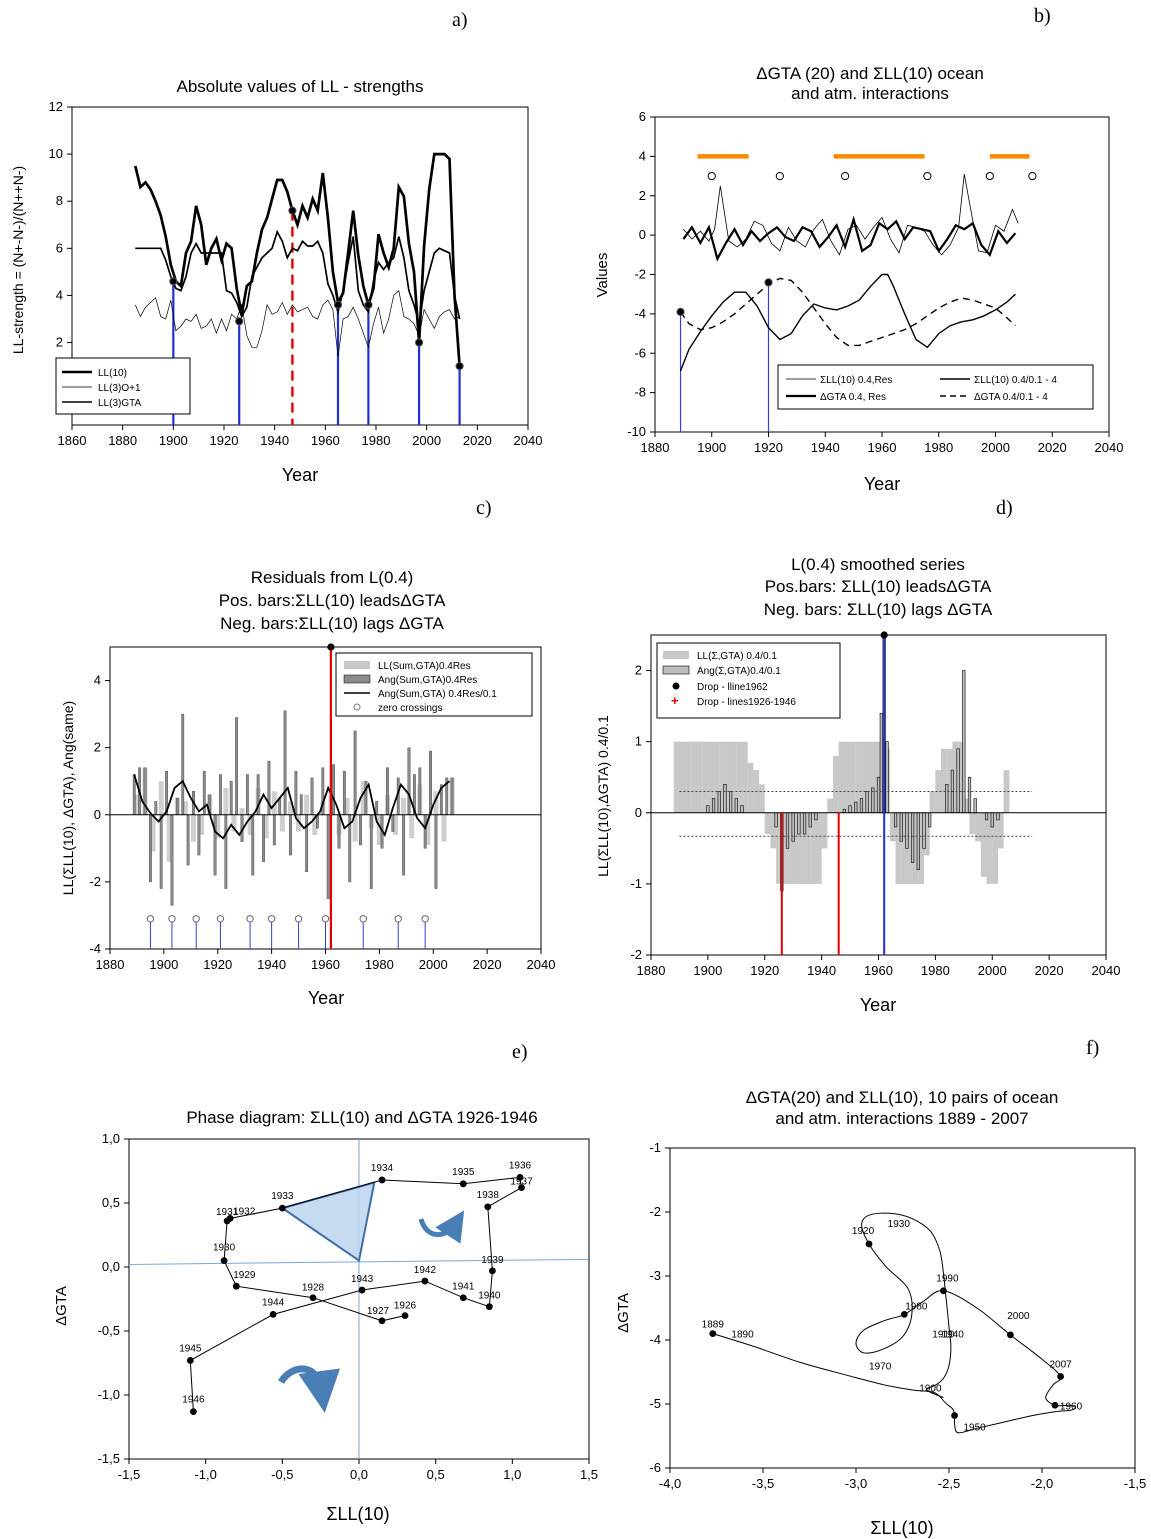  I want to click on y-tick-label: 0,5, so click(111, 1202).